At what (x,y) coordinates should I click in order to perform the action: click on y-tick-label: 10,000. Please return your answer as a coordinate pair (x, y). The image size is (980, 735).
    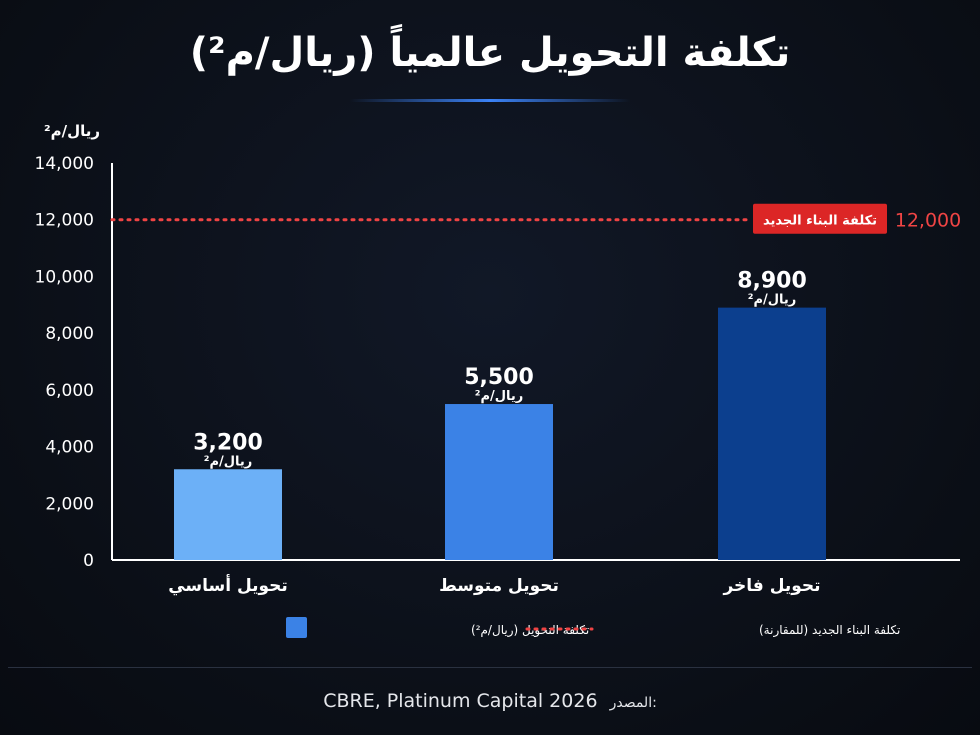
    Looking at the image, I should click on (64, 277).